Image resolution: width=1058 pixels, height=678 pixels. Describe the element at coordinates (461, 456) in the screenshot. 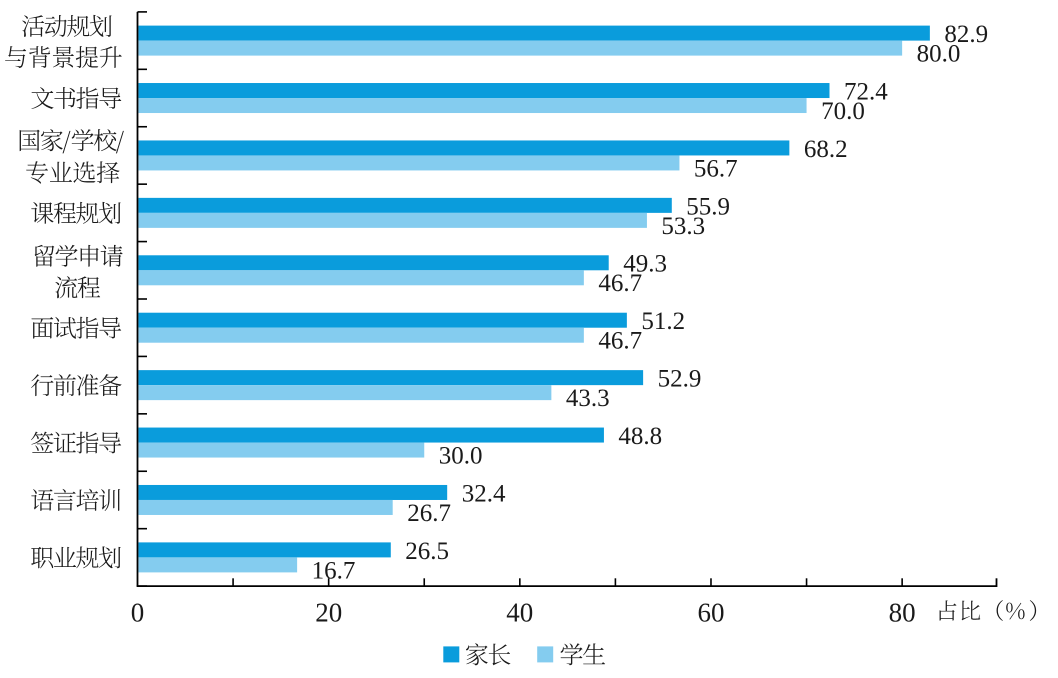

I see `svg-text: 30.0` at that location.